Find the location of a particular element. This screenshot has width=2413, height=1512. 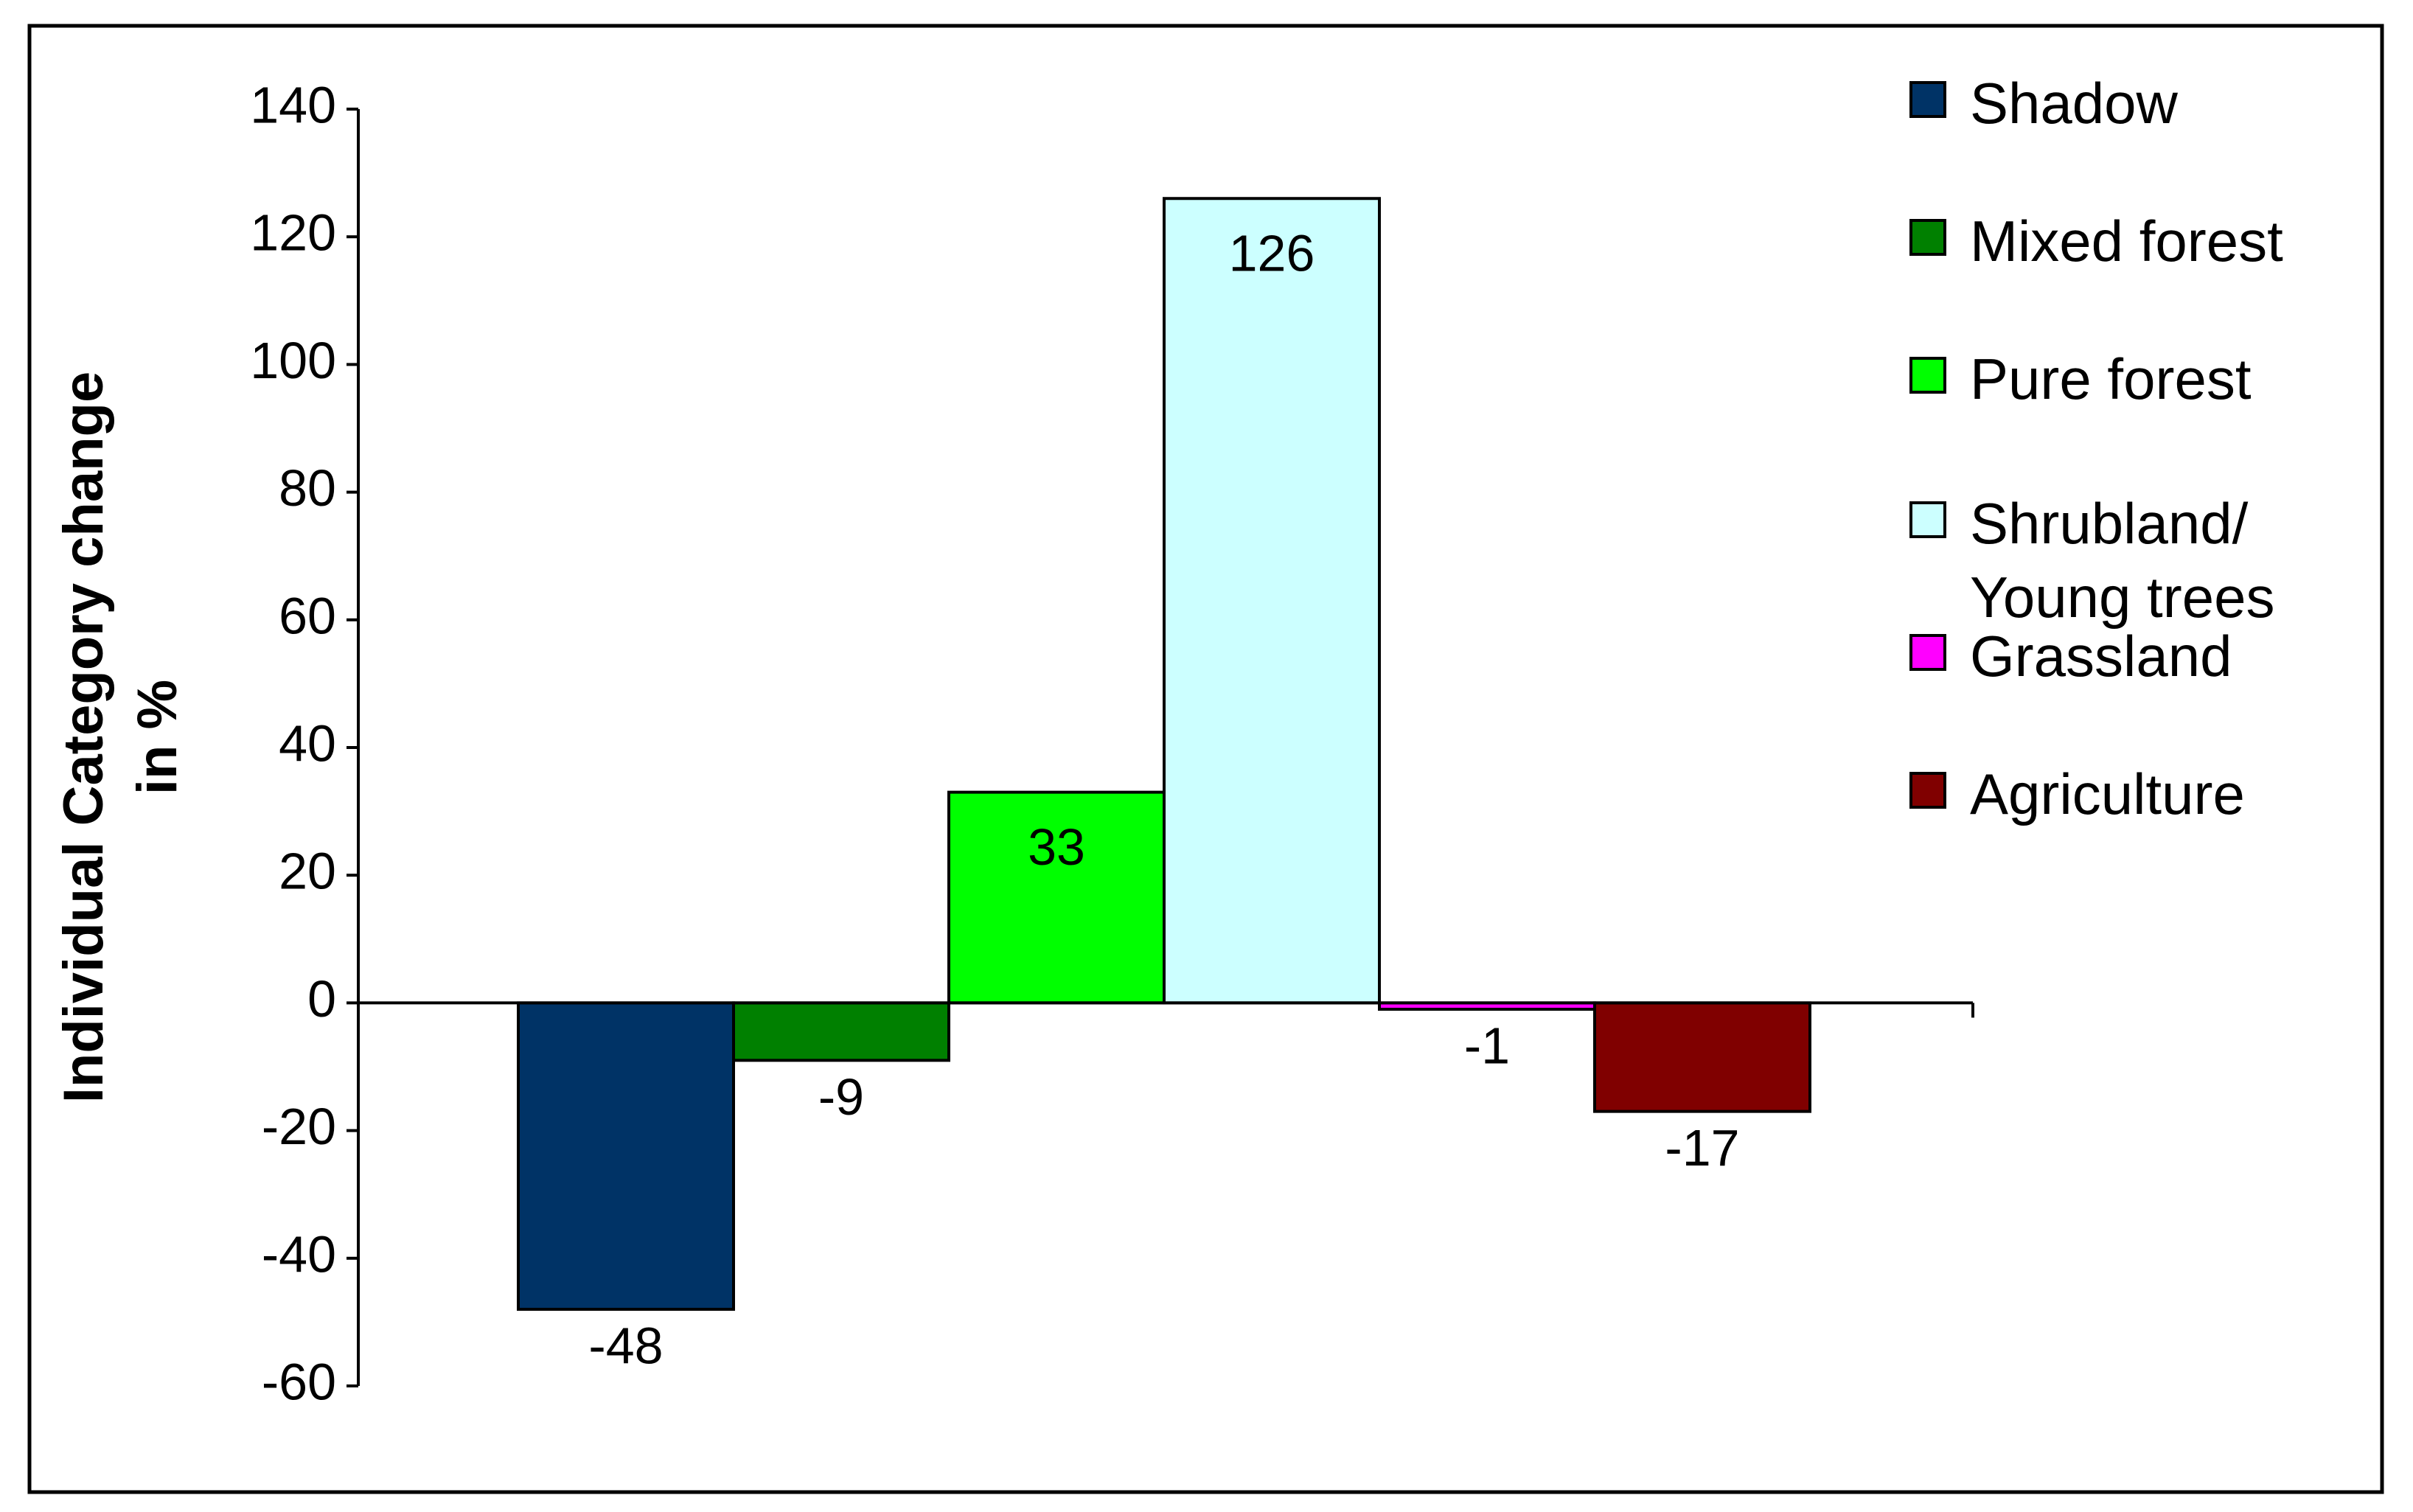

y-tick-label: 80 is located at coordinates (307, 488).